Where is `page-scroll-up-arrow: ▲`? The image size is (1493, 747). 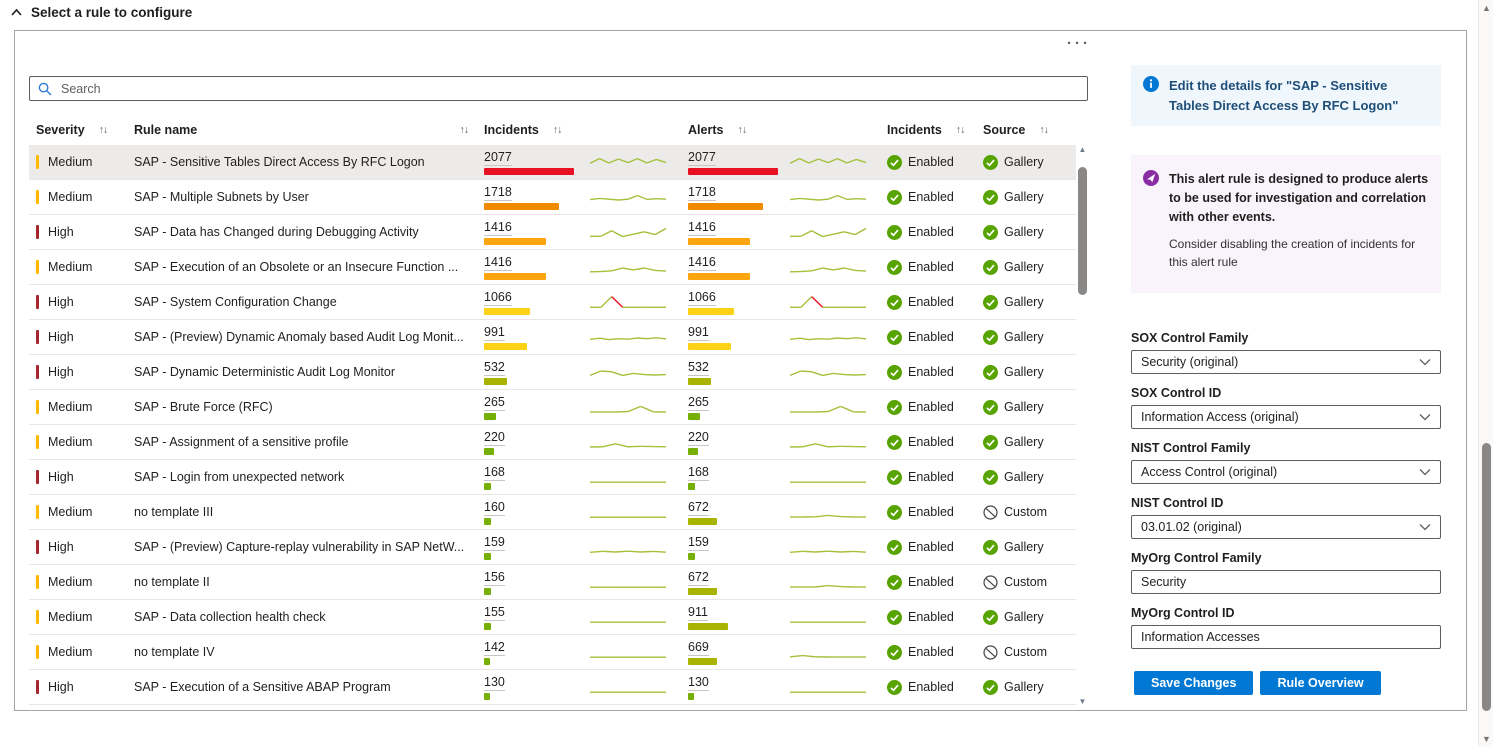 page-scroll-up-arrow: ▲ is located at coordinates (1486, 8).